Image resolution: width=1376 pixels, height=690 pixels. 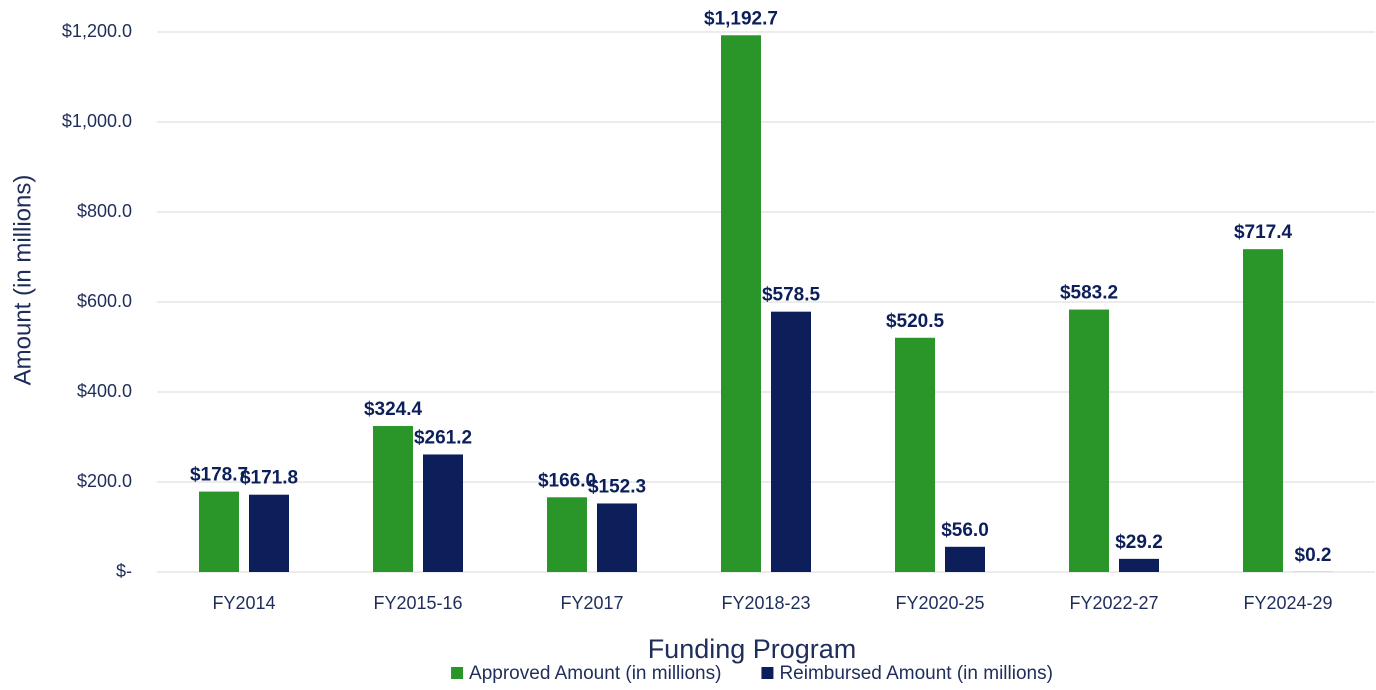 I want to click on y-tick-label: $-, so click(x=124, y=571).